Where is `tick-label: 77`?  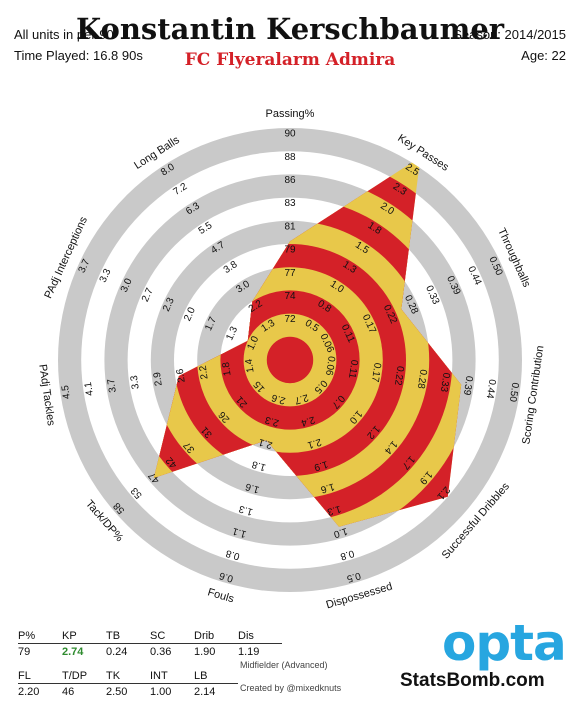 tick-label: 77 is located at coordinates (290, 273).